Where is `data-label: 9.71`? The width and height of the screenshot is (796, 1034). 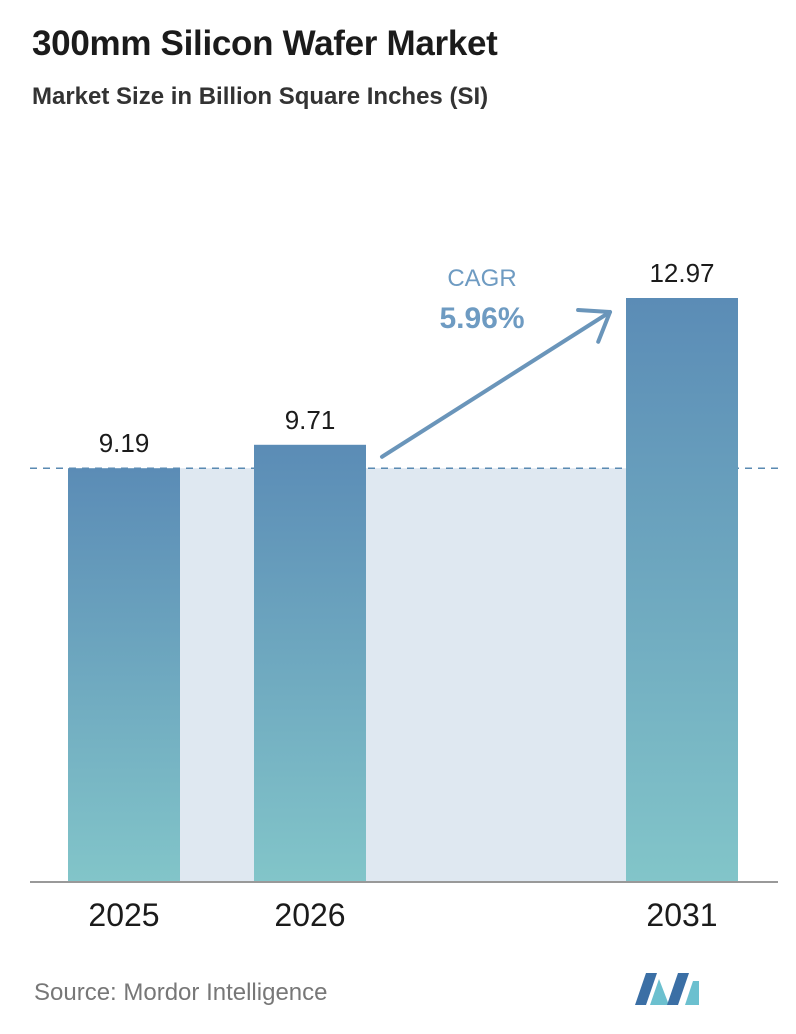 data-label: 9.71 is located at coordinates (310, 420).